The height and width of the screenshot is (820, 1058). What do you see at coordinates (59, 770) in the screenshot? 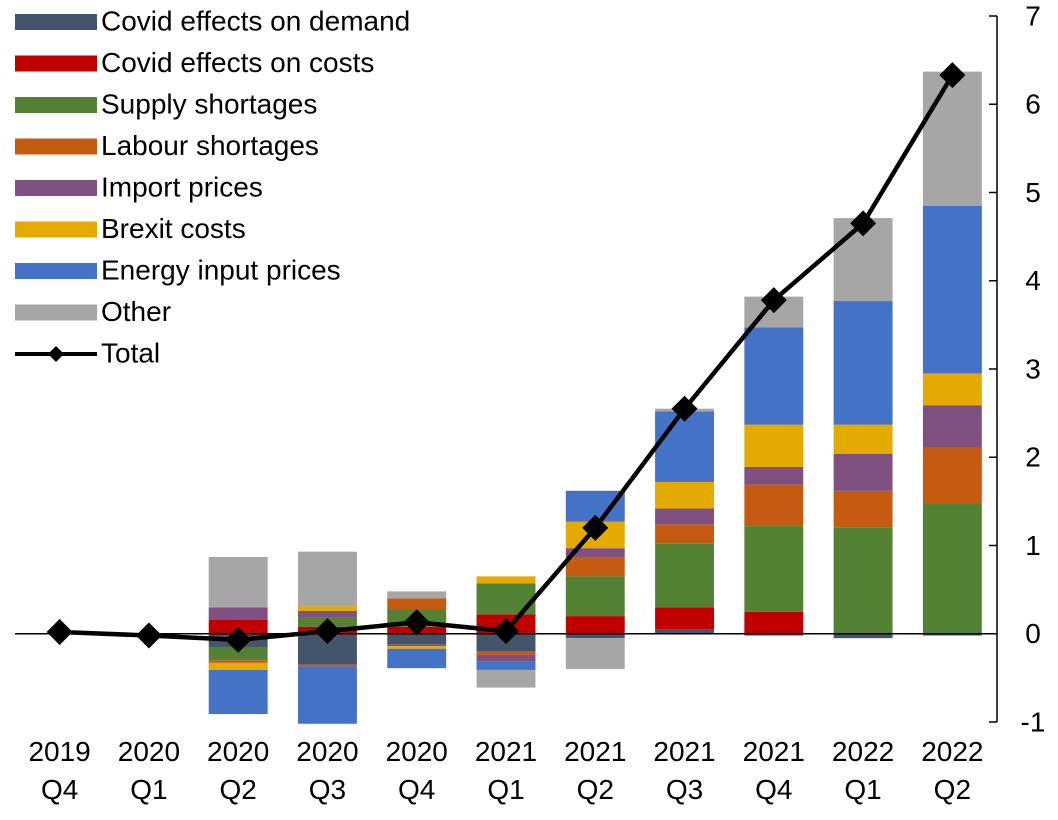
I see `x-tick-label: 2019 Q4` at bounding box center [59, 770].